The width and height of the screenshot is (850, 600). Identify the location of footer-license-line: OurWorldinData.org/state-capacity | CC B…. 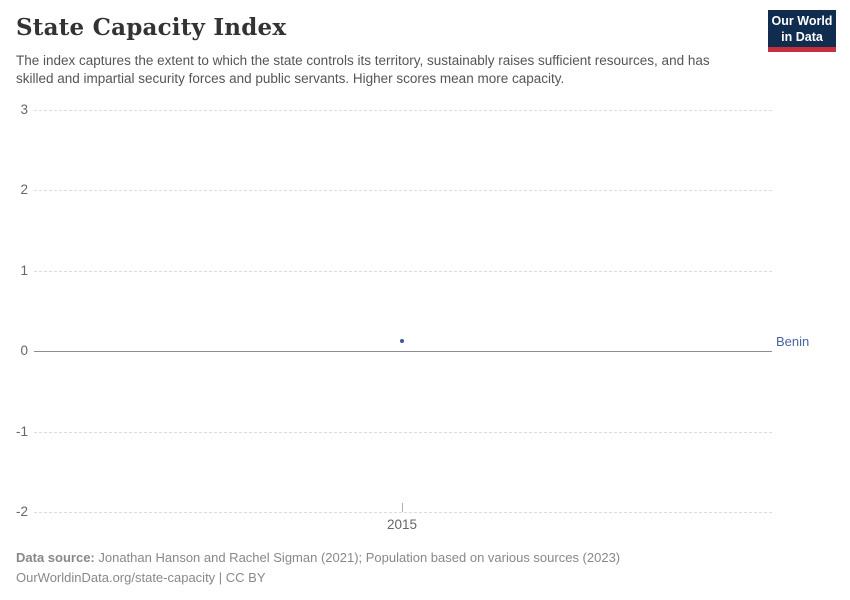
(318, 578).